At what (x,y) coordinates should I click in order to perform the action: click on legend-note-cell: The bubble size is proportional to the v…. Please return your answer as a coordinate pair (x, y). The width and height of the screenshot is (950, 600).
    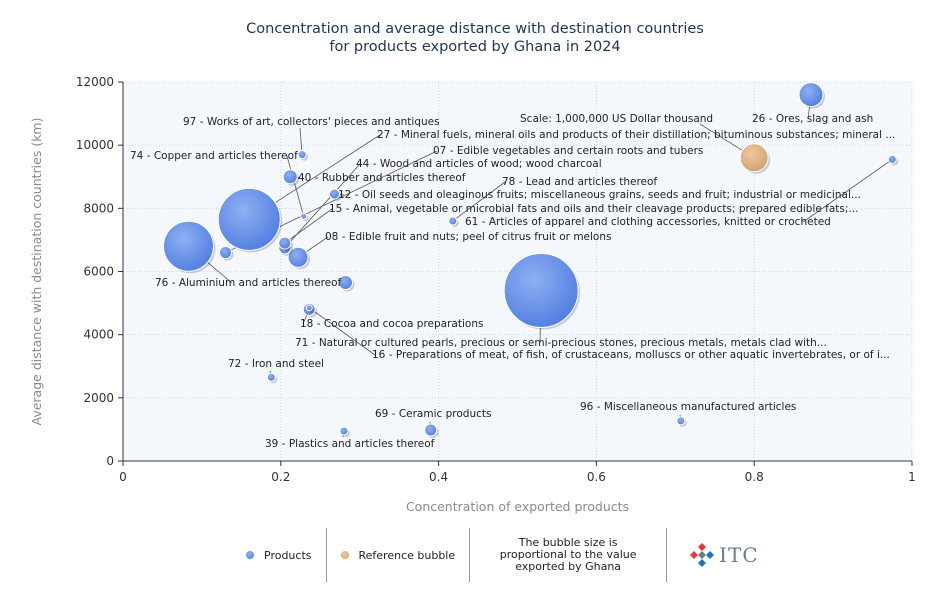
    Looking at the image, I should click on (568, 555).